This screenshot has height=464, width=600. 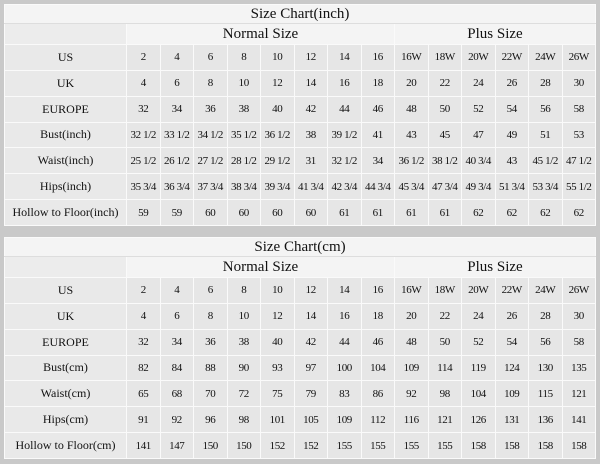 What do you see at coordinates (478, 420) in the screenshot?
I see `size-cell: 126` at bounding box center [478, 420].